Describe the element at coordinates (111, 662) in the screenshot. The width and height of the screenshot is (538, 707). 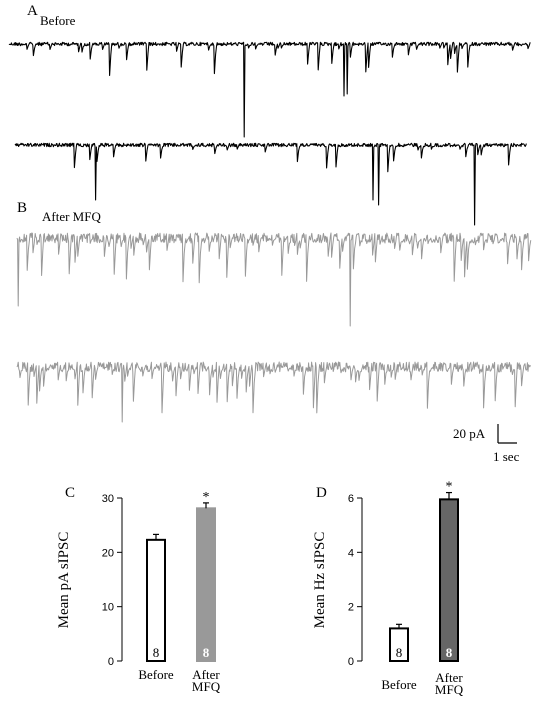
I see `chart-c-ytick-label: 0` at that location.